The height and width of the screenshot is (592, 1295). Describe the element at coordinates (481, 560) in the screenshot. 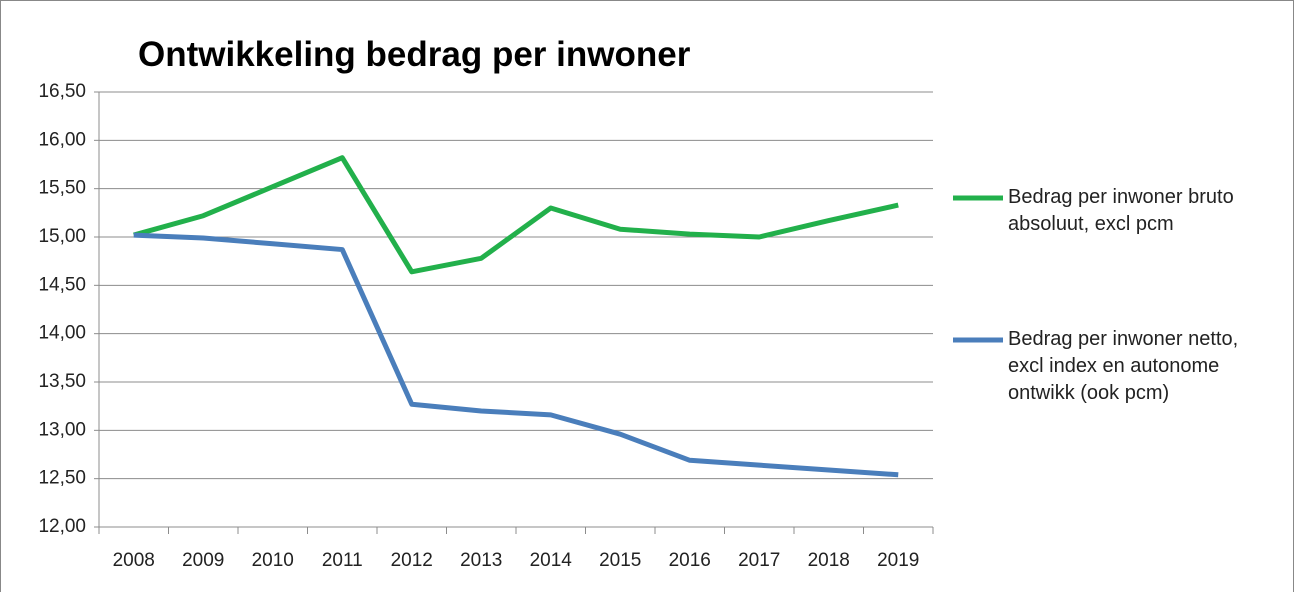

I see `x-tick-label: 2013` at that location.